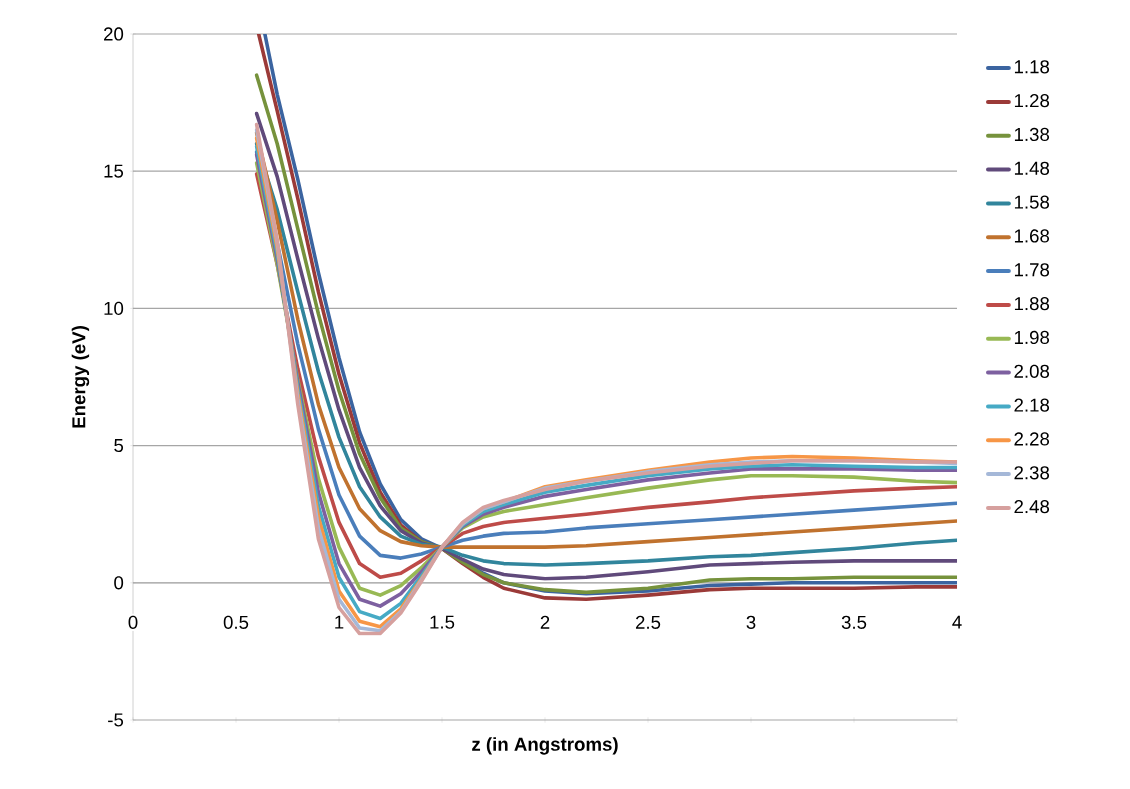  I want to click on legend-label: 1.68, so click(1032, 236).